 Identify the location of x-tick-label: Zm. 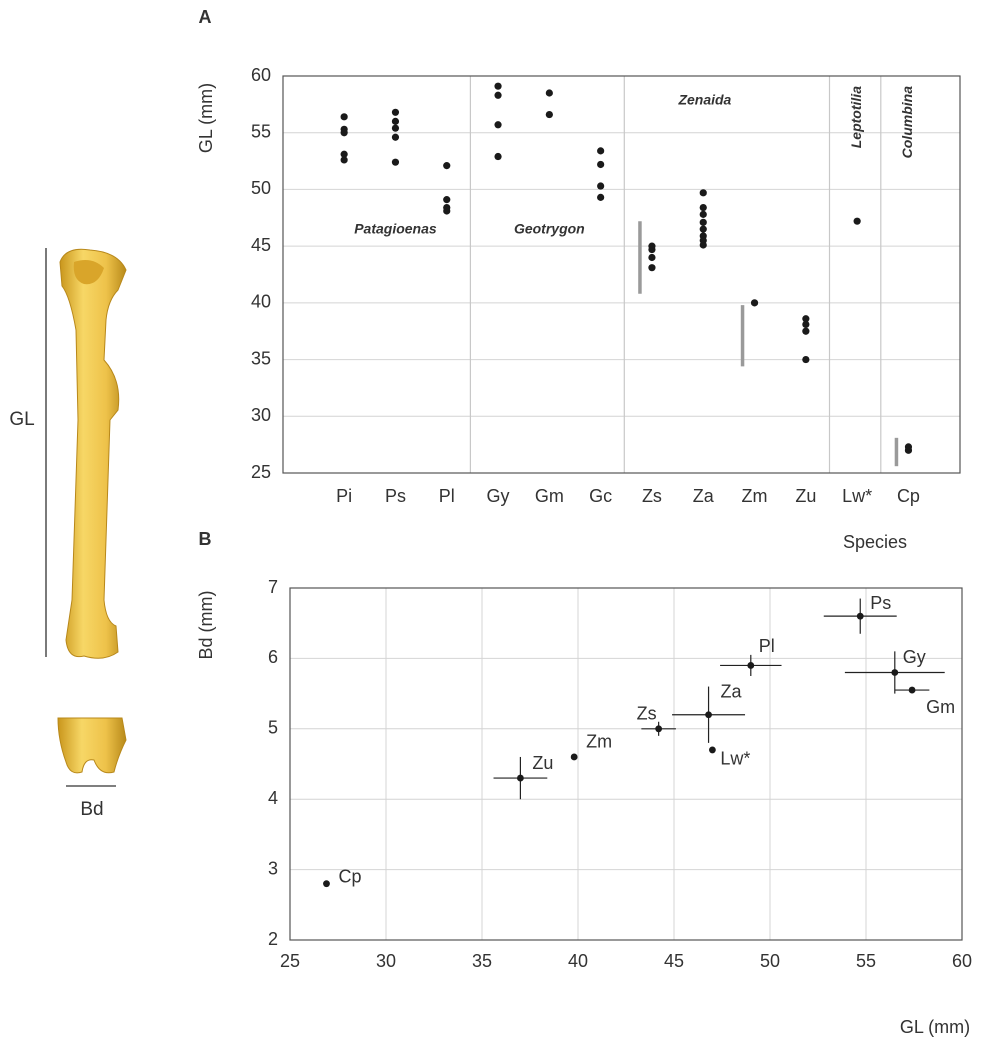
(755, 496).